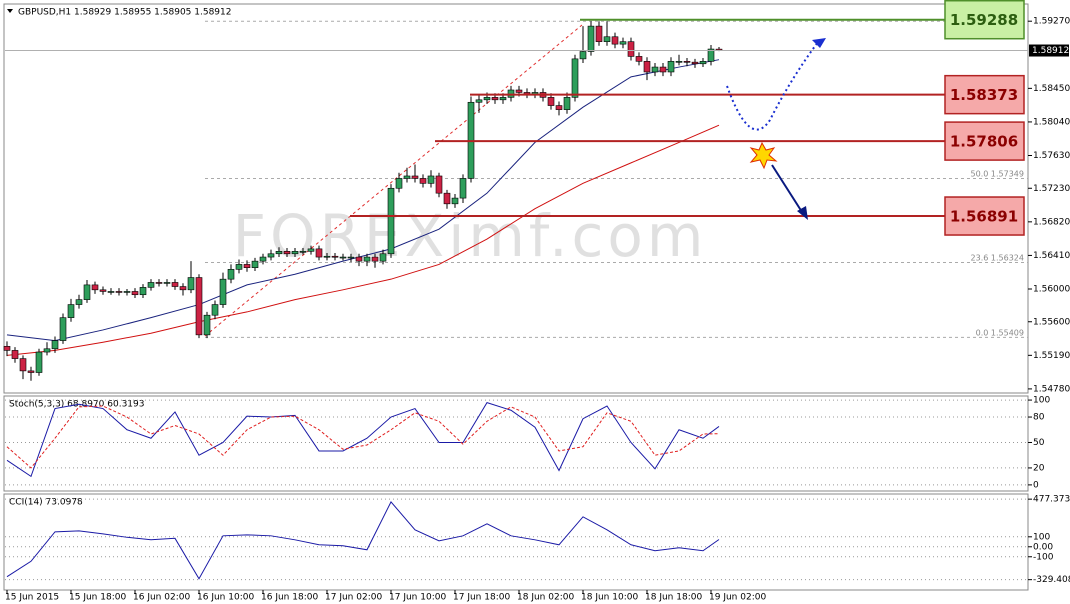 The width and height of the screenshot is (1070, 604). Describe the element at coordinates (1051, 256) in the screenshot. I see `y-tick-label: 1.56410` at that location.